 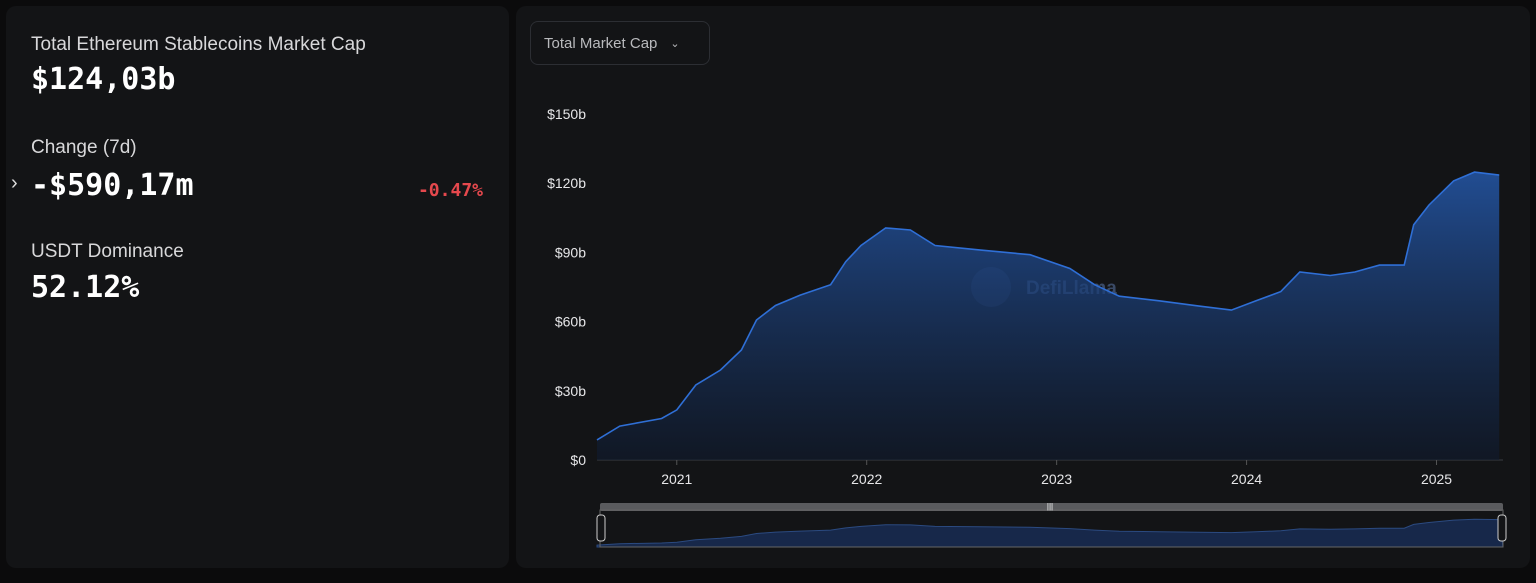 What do you see at coordinates (14, 183) in the screenshot?
I see `expand-chevron-icon: ›` at bounding box center [14, 183].